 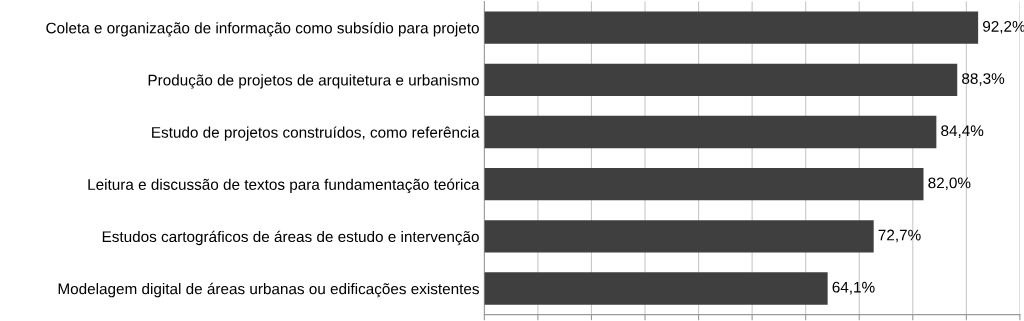 What do you see at coordinates (284, 186) in the screenshot?
I see `y-tick-label: Leitura e discussão de textos para fundamentação teórica` at bounding box center [284, 186].